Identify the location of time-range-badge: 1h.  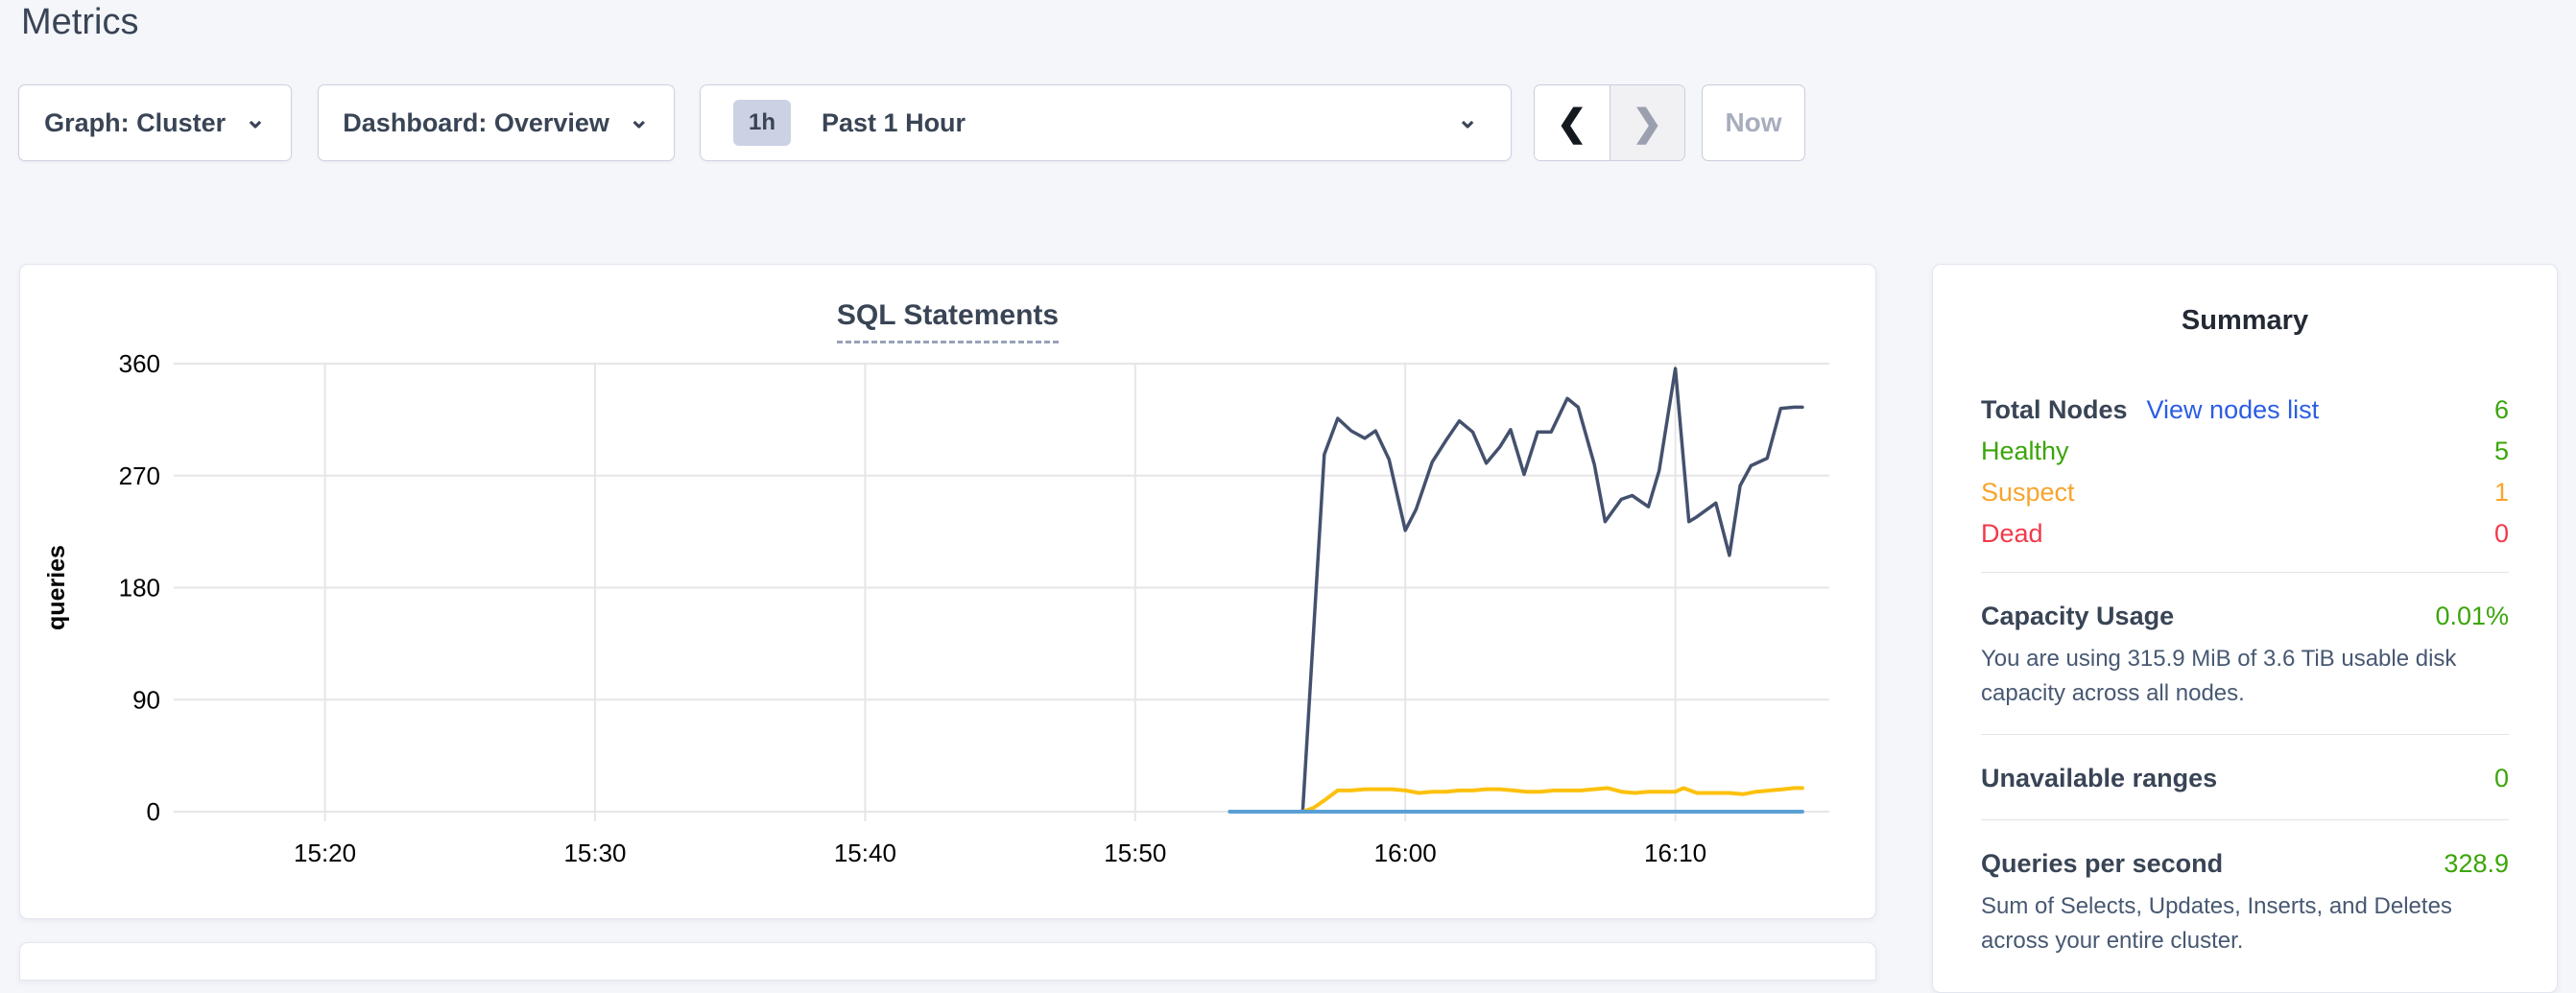
(762, 123).